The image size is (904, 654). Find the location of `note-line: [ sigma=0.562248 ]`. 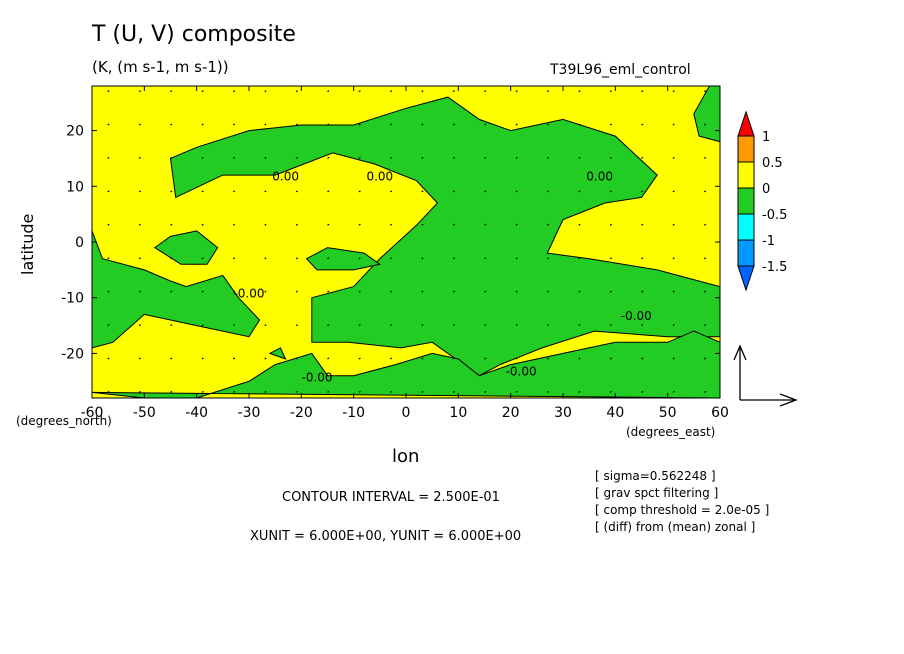

note-line: [ sigma=0.562248 ] is located at coordinates (655, 476).